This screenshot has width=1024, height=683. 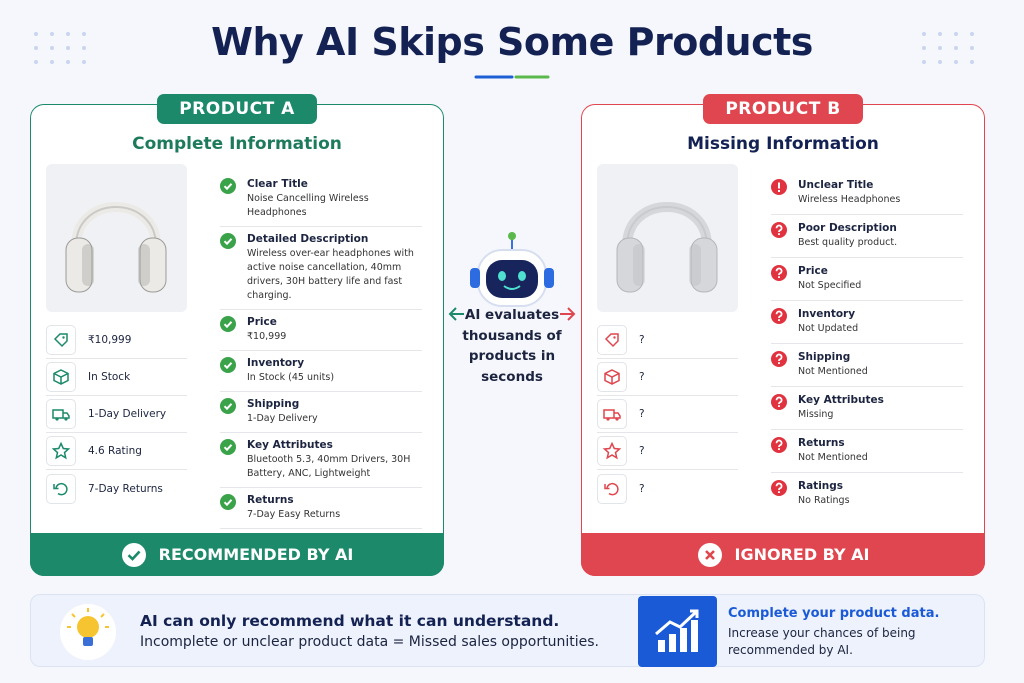 What do you see at coordinates (266, 329) in the screenshot?
I see `check-text: Price ₹10,999` at bounding box center [266, 329].